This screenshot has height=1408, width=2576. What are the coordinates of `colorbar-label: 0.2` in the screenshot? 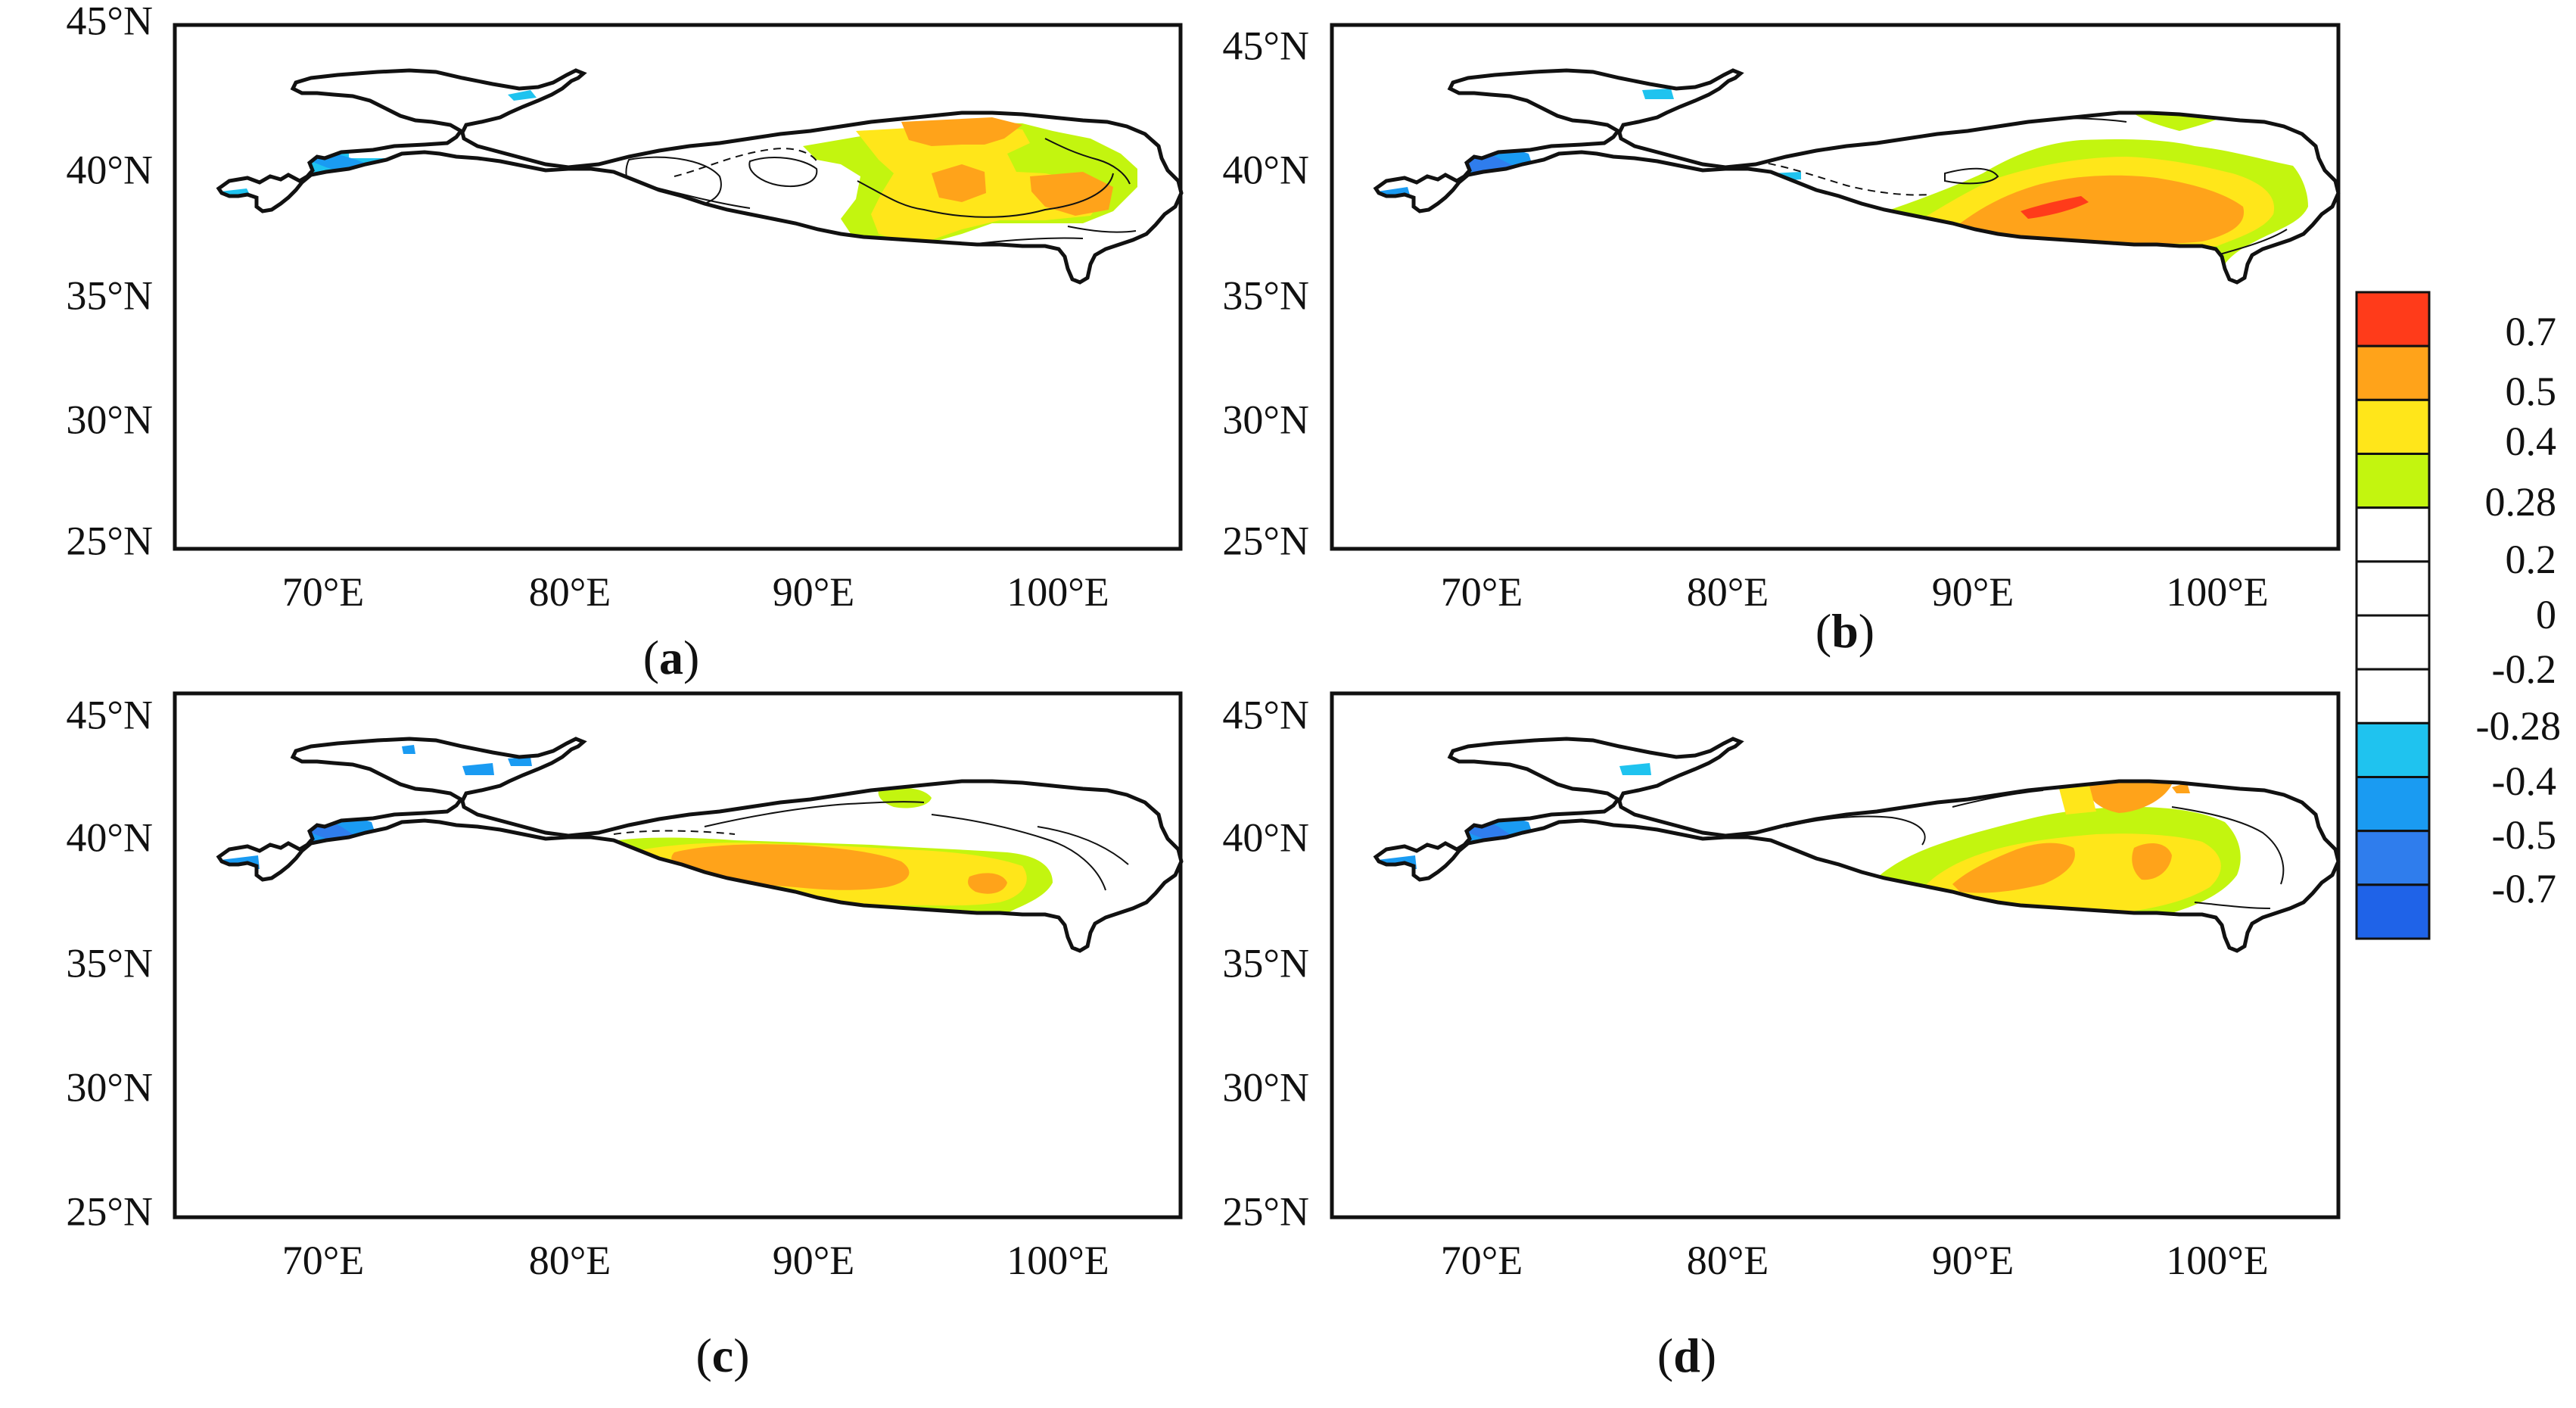 It's located at (2531, 559).